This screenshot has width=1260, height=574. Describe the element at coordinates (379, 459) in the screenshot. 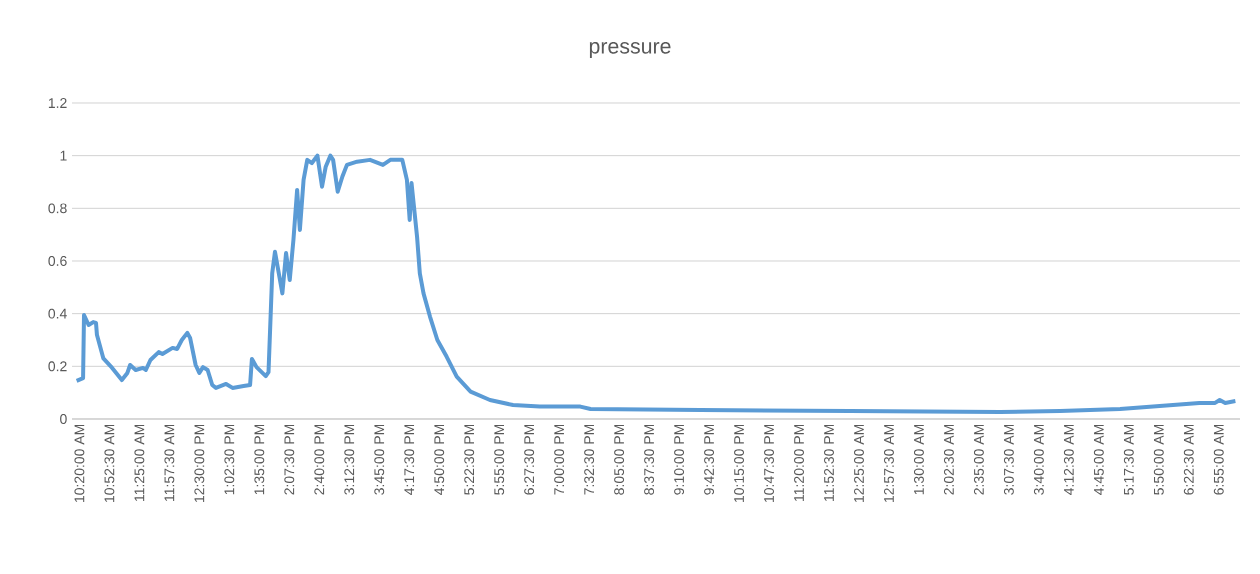

I see `x-tick-label: 3:45:00 PM` at that location.